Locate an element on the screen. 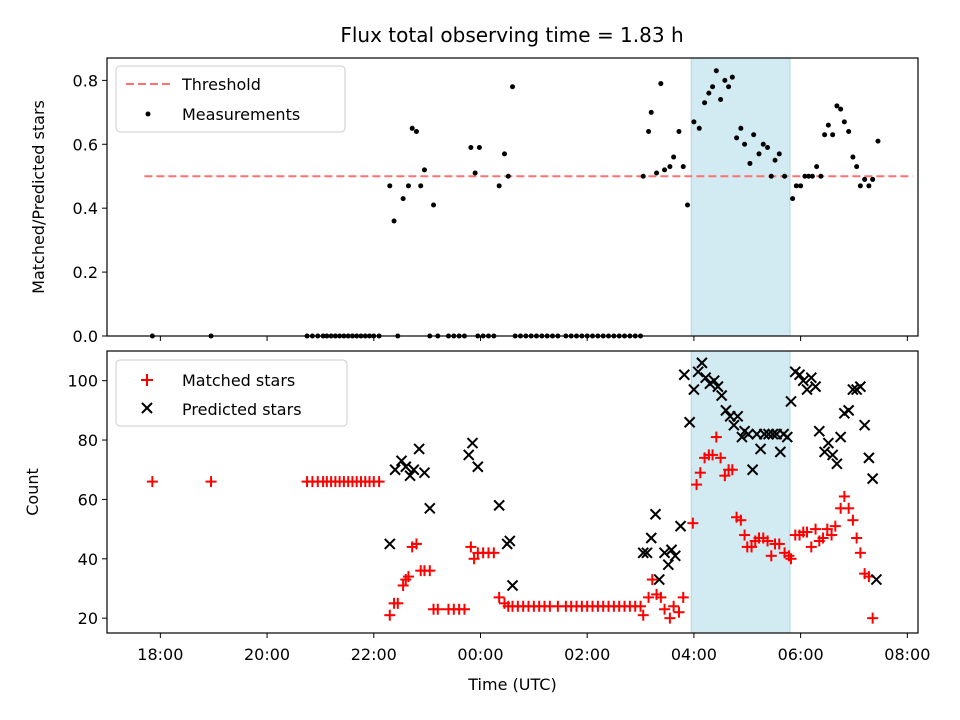  x-tick-label: 02:00 is located at coordinates (587, 654).